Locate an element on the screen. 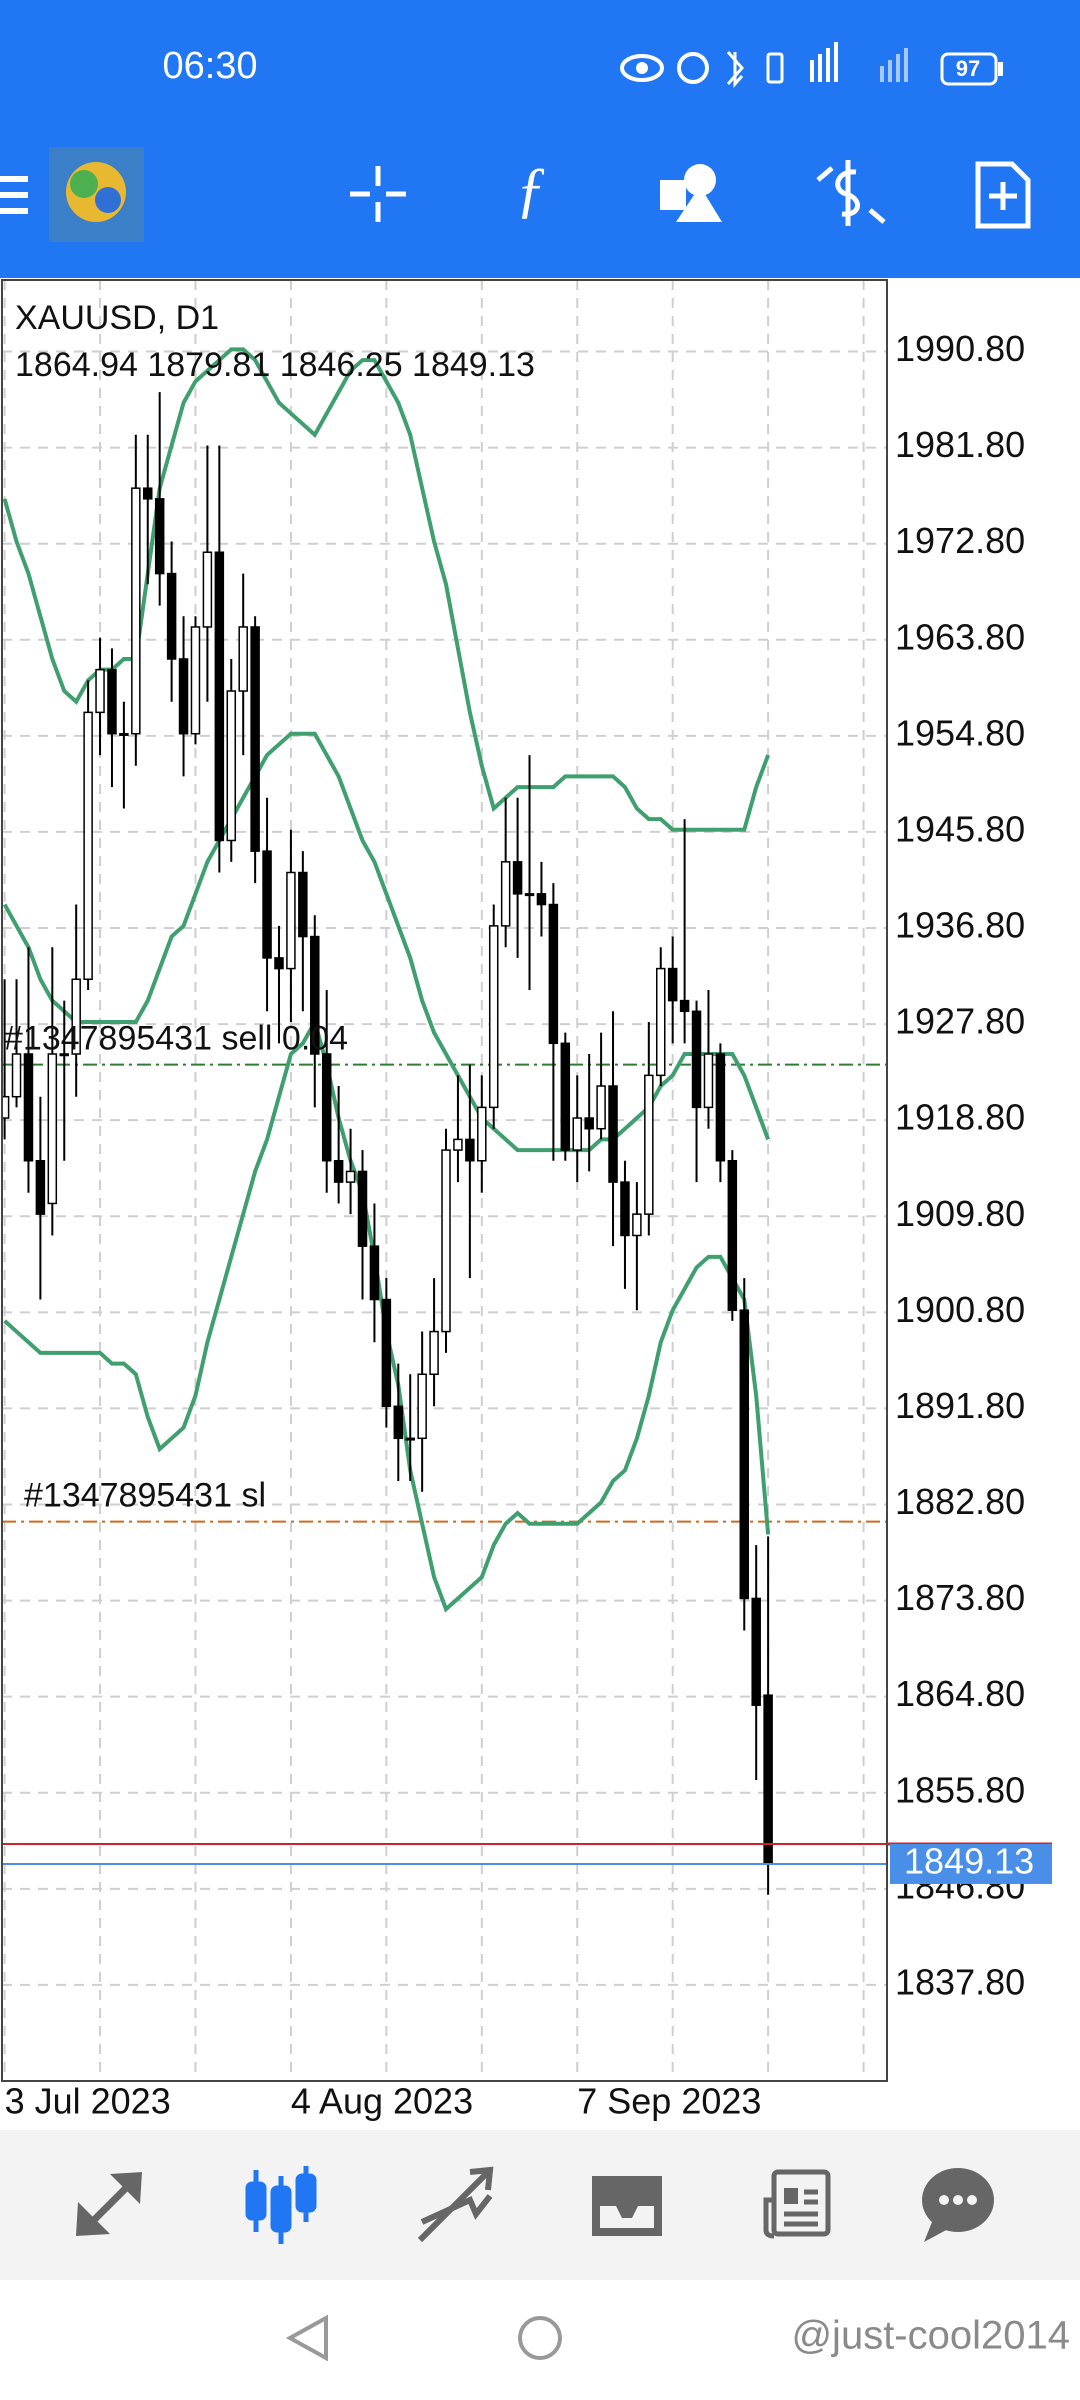 The width and height of the screenshot is (1080, 2400). y-tick-label: 1990.80 is located at coordinates (960, 348).